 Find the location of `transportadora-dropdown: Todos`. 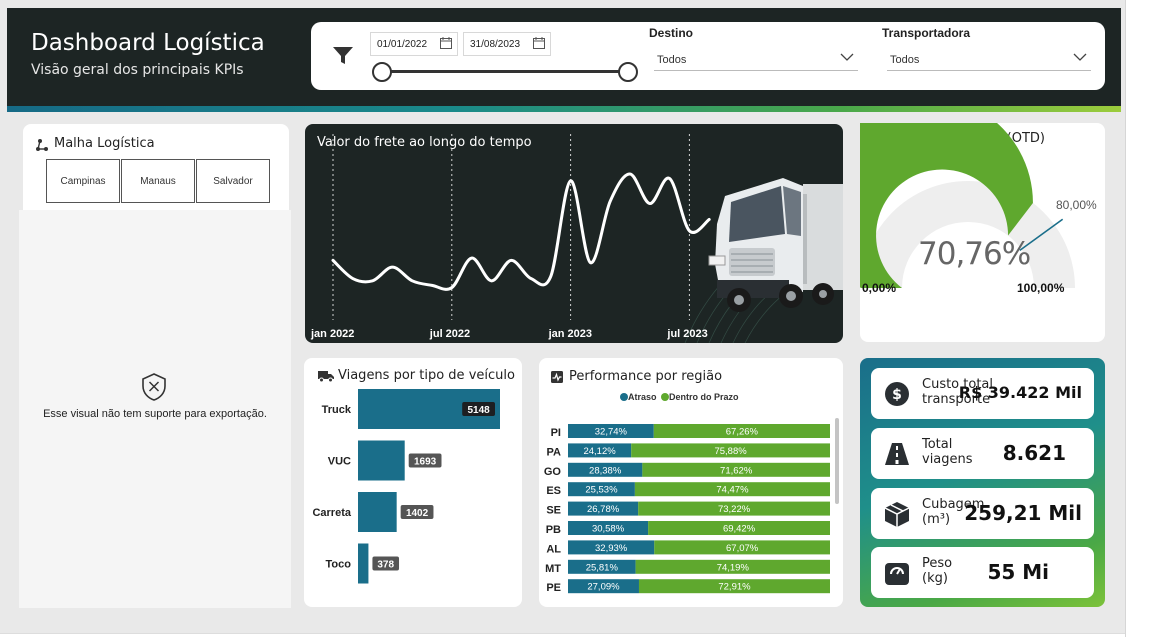

transportadora-dropdown: Todos is located at coordinates (989, 60).